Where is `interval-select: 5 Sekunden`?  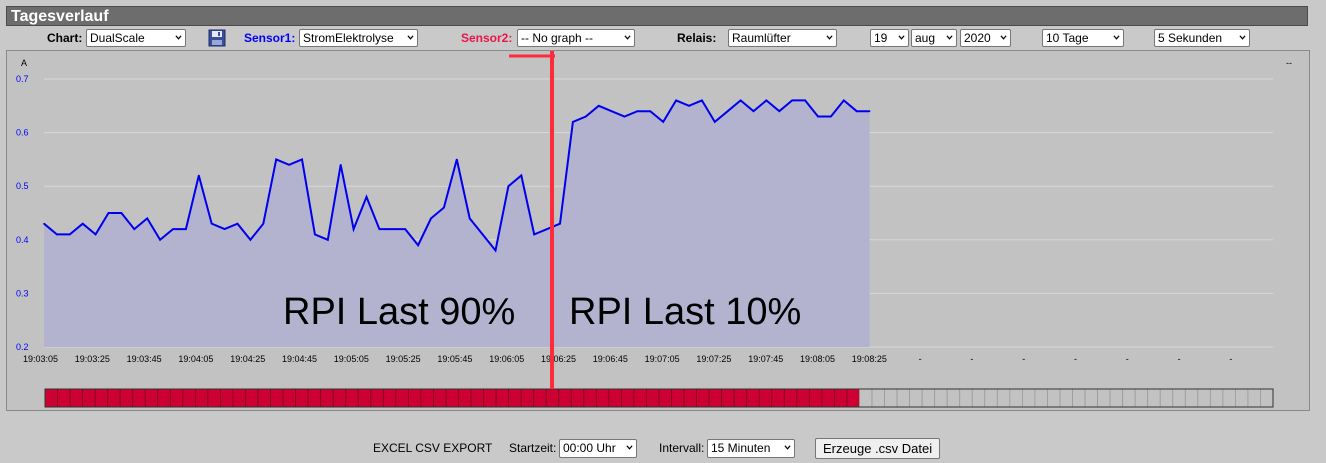 interval-select: 5 Sekunden is located at coordinates (1202, 38).